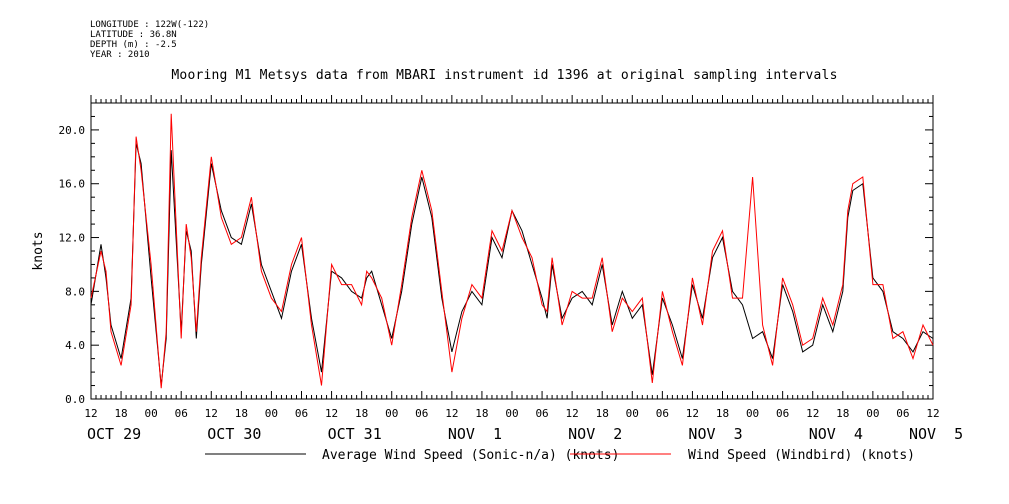 Image resolution: width=1009 pixels, height=504 pixels. I want to click on x-day-label: NOV 5, so click(936, 434).